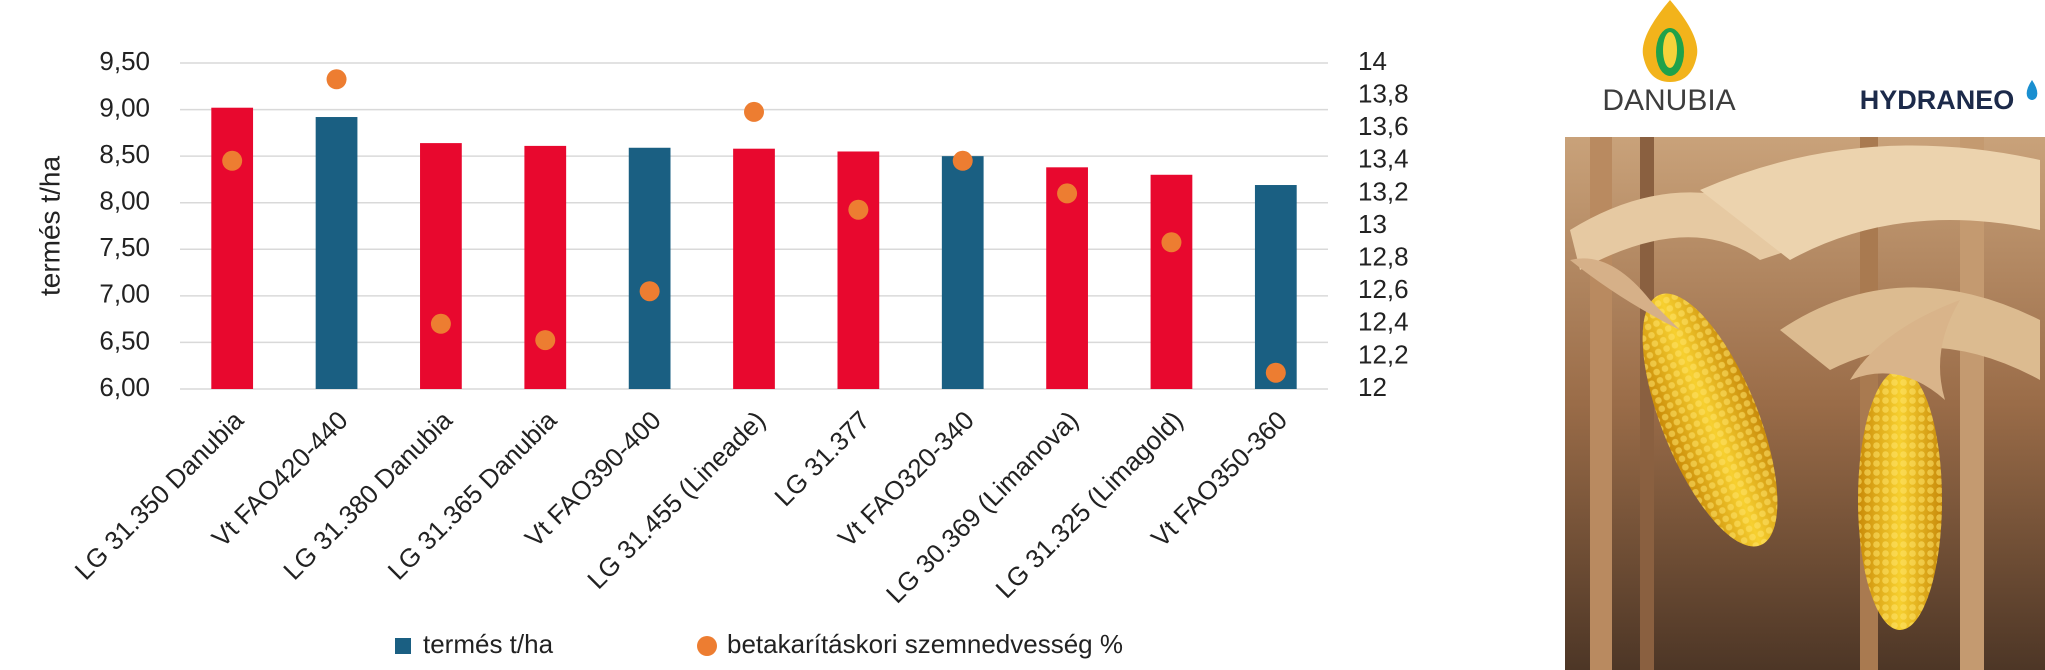 Image resolution: width=2045 pixels, height=670 pixels. What do you see at coordinates (1372, 61) in the screenshot?
I see `y2-tick-label: 14` at bounding box center [1372, 61].